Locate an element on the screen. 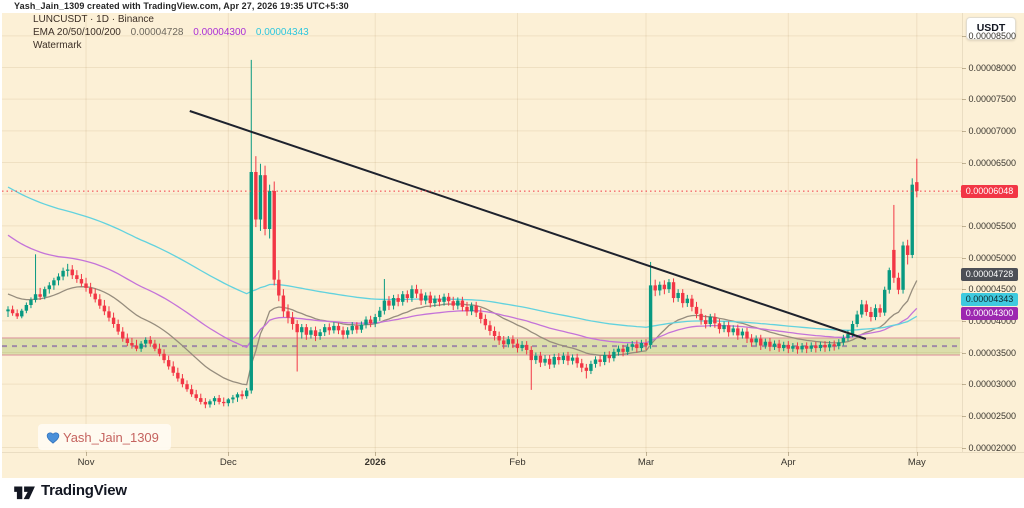 Image resolution: width=1024 pixels, height=508 pixels. ema50-badge: 0.00004300 is located at coordinates (989, 313).